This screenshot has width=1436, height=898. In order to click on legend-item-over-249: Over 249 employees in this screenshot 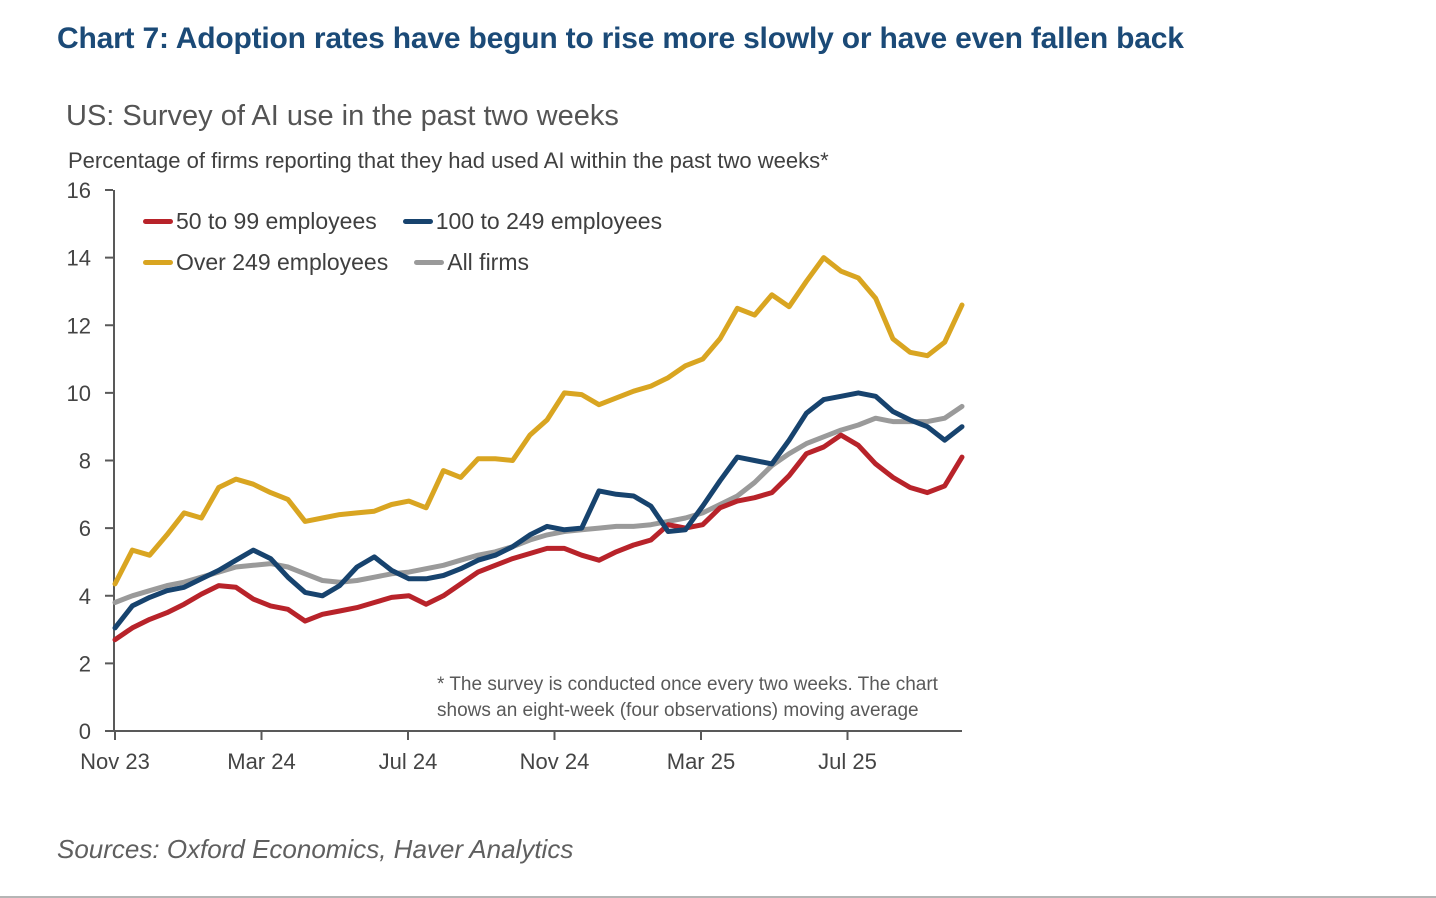, I will do `click(265, 262)`.